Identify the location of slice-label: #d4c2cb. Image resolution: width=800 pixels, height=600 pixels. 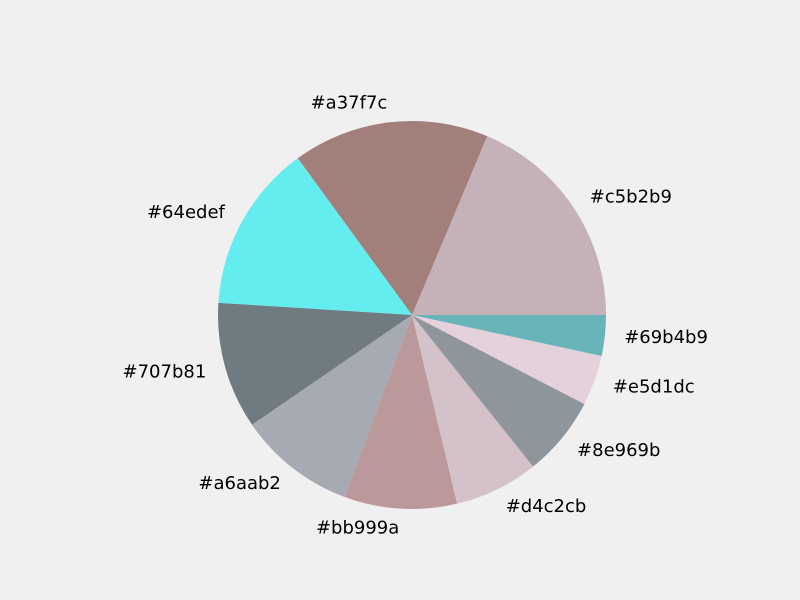
(546, 506).